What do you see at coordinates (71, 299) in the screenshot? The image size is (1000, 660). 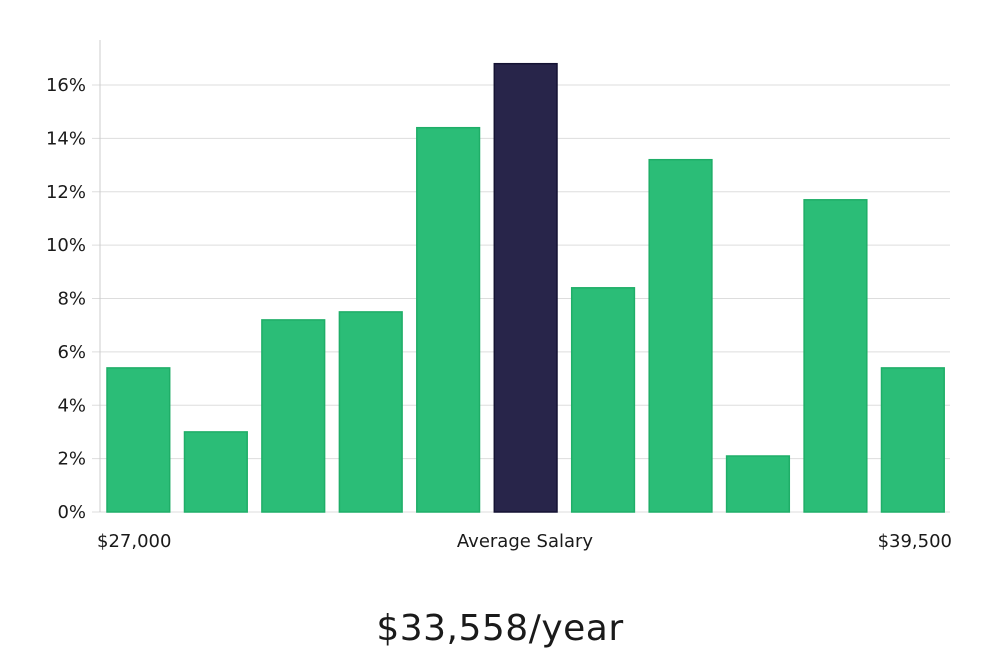 I see `y-tick-label: 8%` at bounding box center [71, 299].